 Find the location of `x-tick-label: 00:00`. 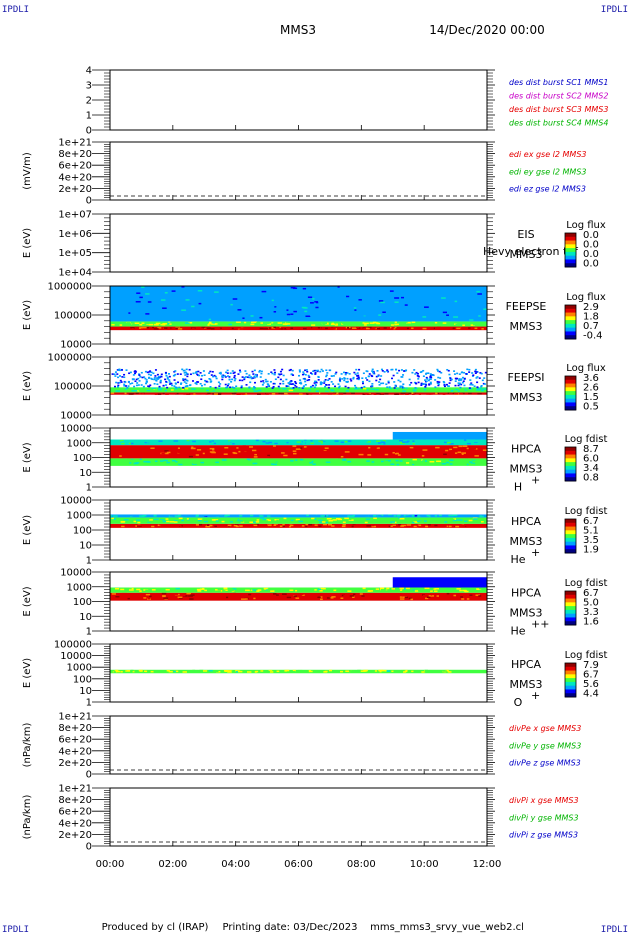

x-tick-label: 00:00 is located at coordinates (110, 864).